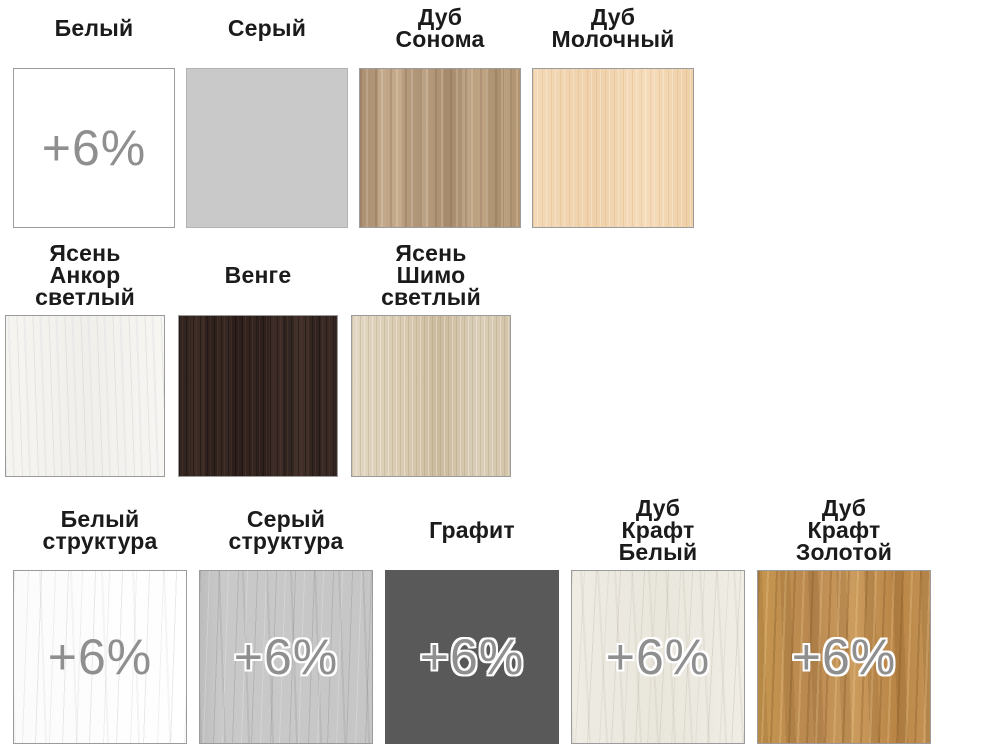 The width and height of the screenshot is (1000, 750). Describe the element at coordinates (258, 275) in the screenshot. I see `finish-label-venge: Венге` at that location.